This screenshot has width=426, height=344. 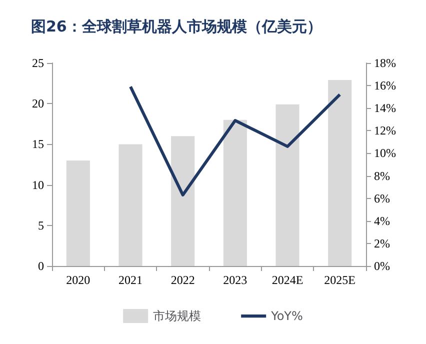 What do you see at coordinates (38, 103) in the screenshot?
I see `y-tick-label: 20` at bounding box center [38, 103].